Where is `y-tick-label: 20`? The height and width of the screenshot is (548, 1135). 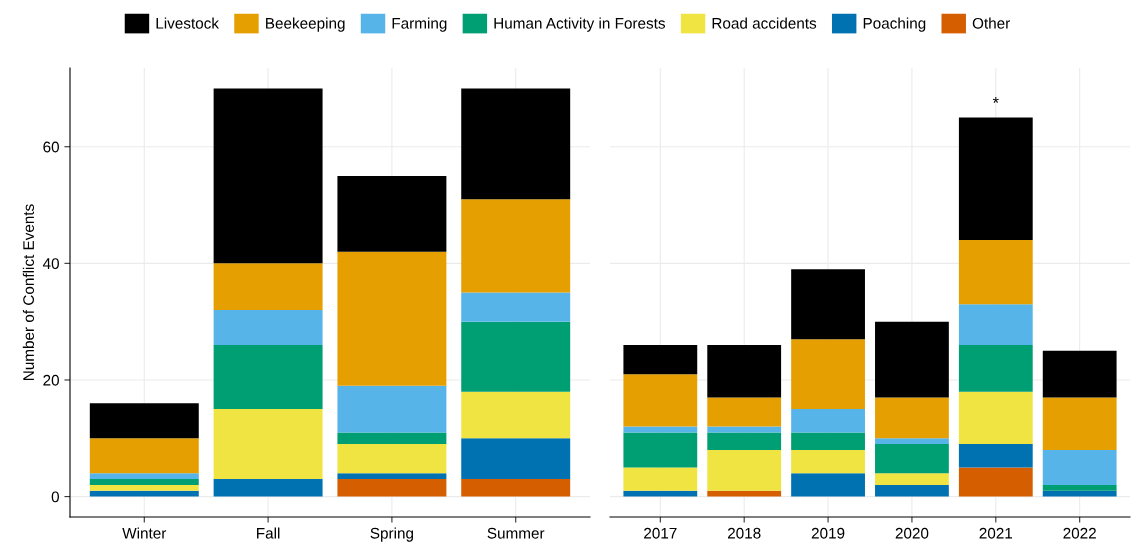
y-tick-label: 20 is located at coordinates (51, 380).